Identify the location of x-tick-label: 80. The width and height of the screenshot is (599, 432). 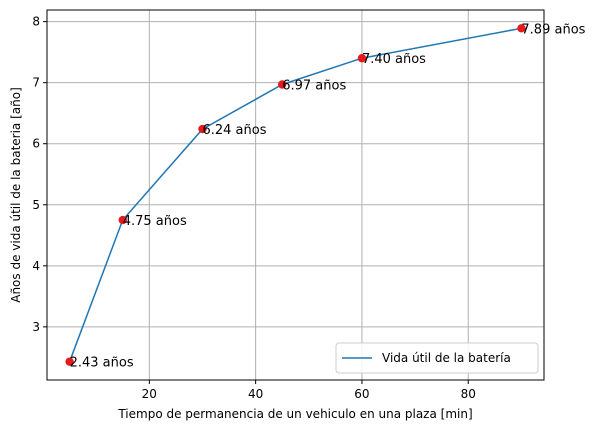
(468, 394).